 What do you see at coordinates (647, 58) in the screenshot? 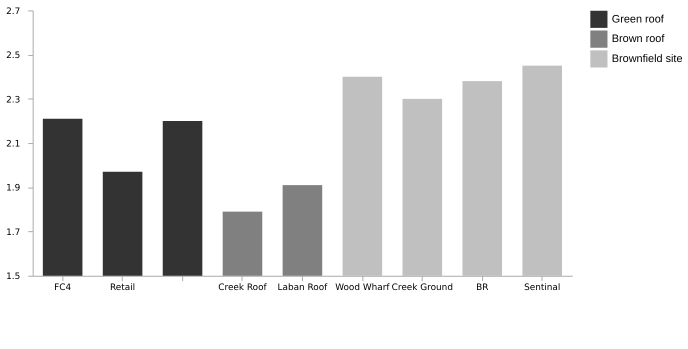
I see `legend-label: Brownfield site` at bounding box center [647, 58].